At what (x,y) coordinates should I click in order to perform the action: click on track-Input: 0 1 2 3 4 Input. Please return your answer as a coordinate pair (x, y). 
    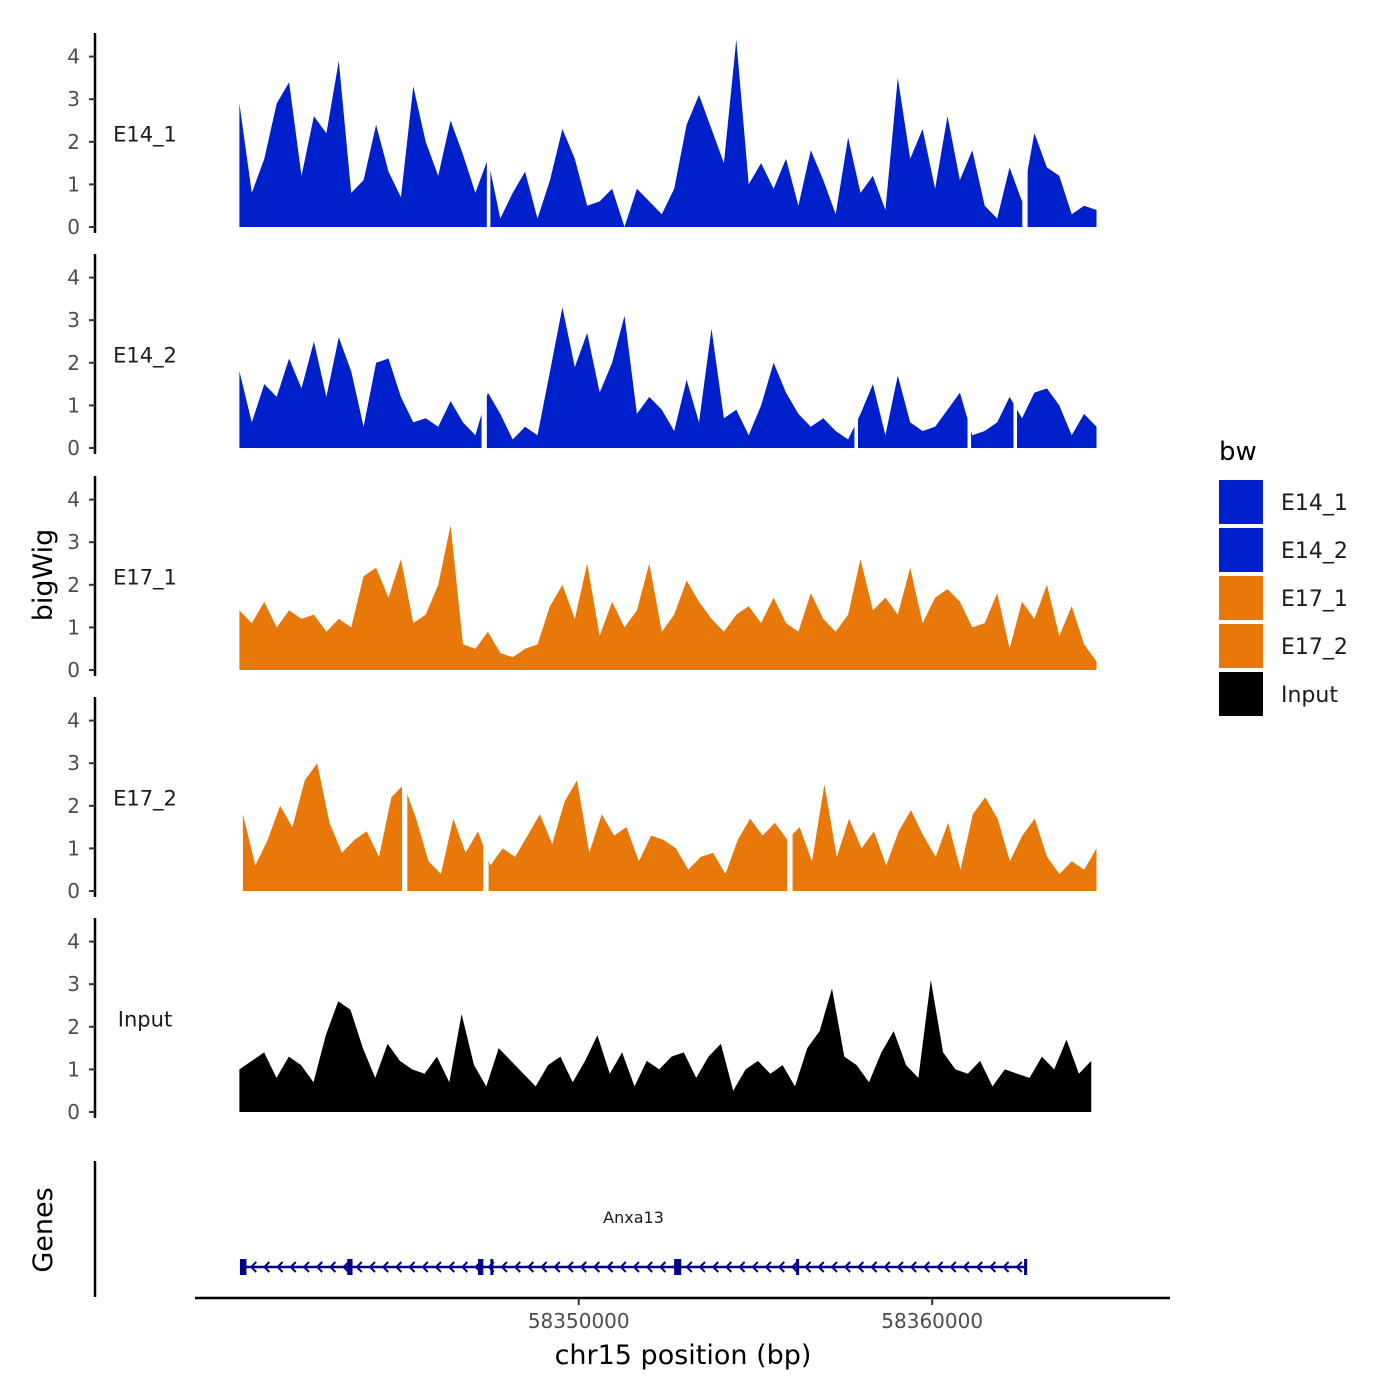
    Looking at the image, I should click on (579, 1021).